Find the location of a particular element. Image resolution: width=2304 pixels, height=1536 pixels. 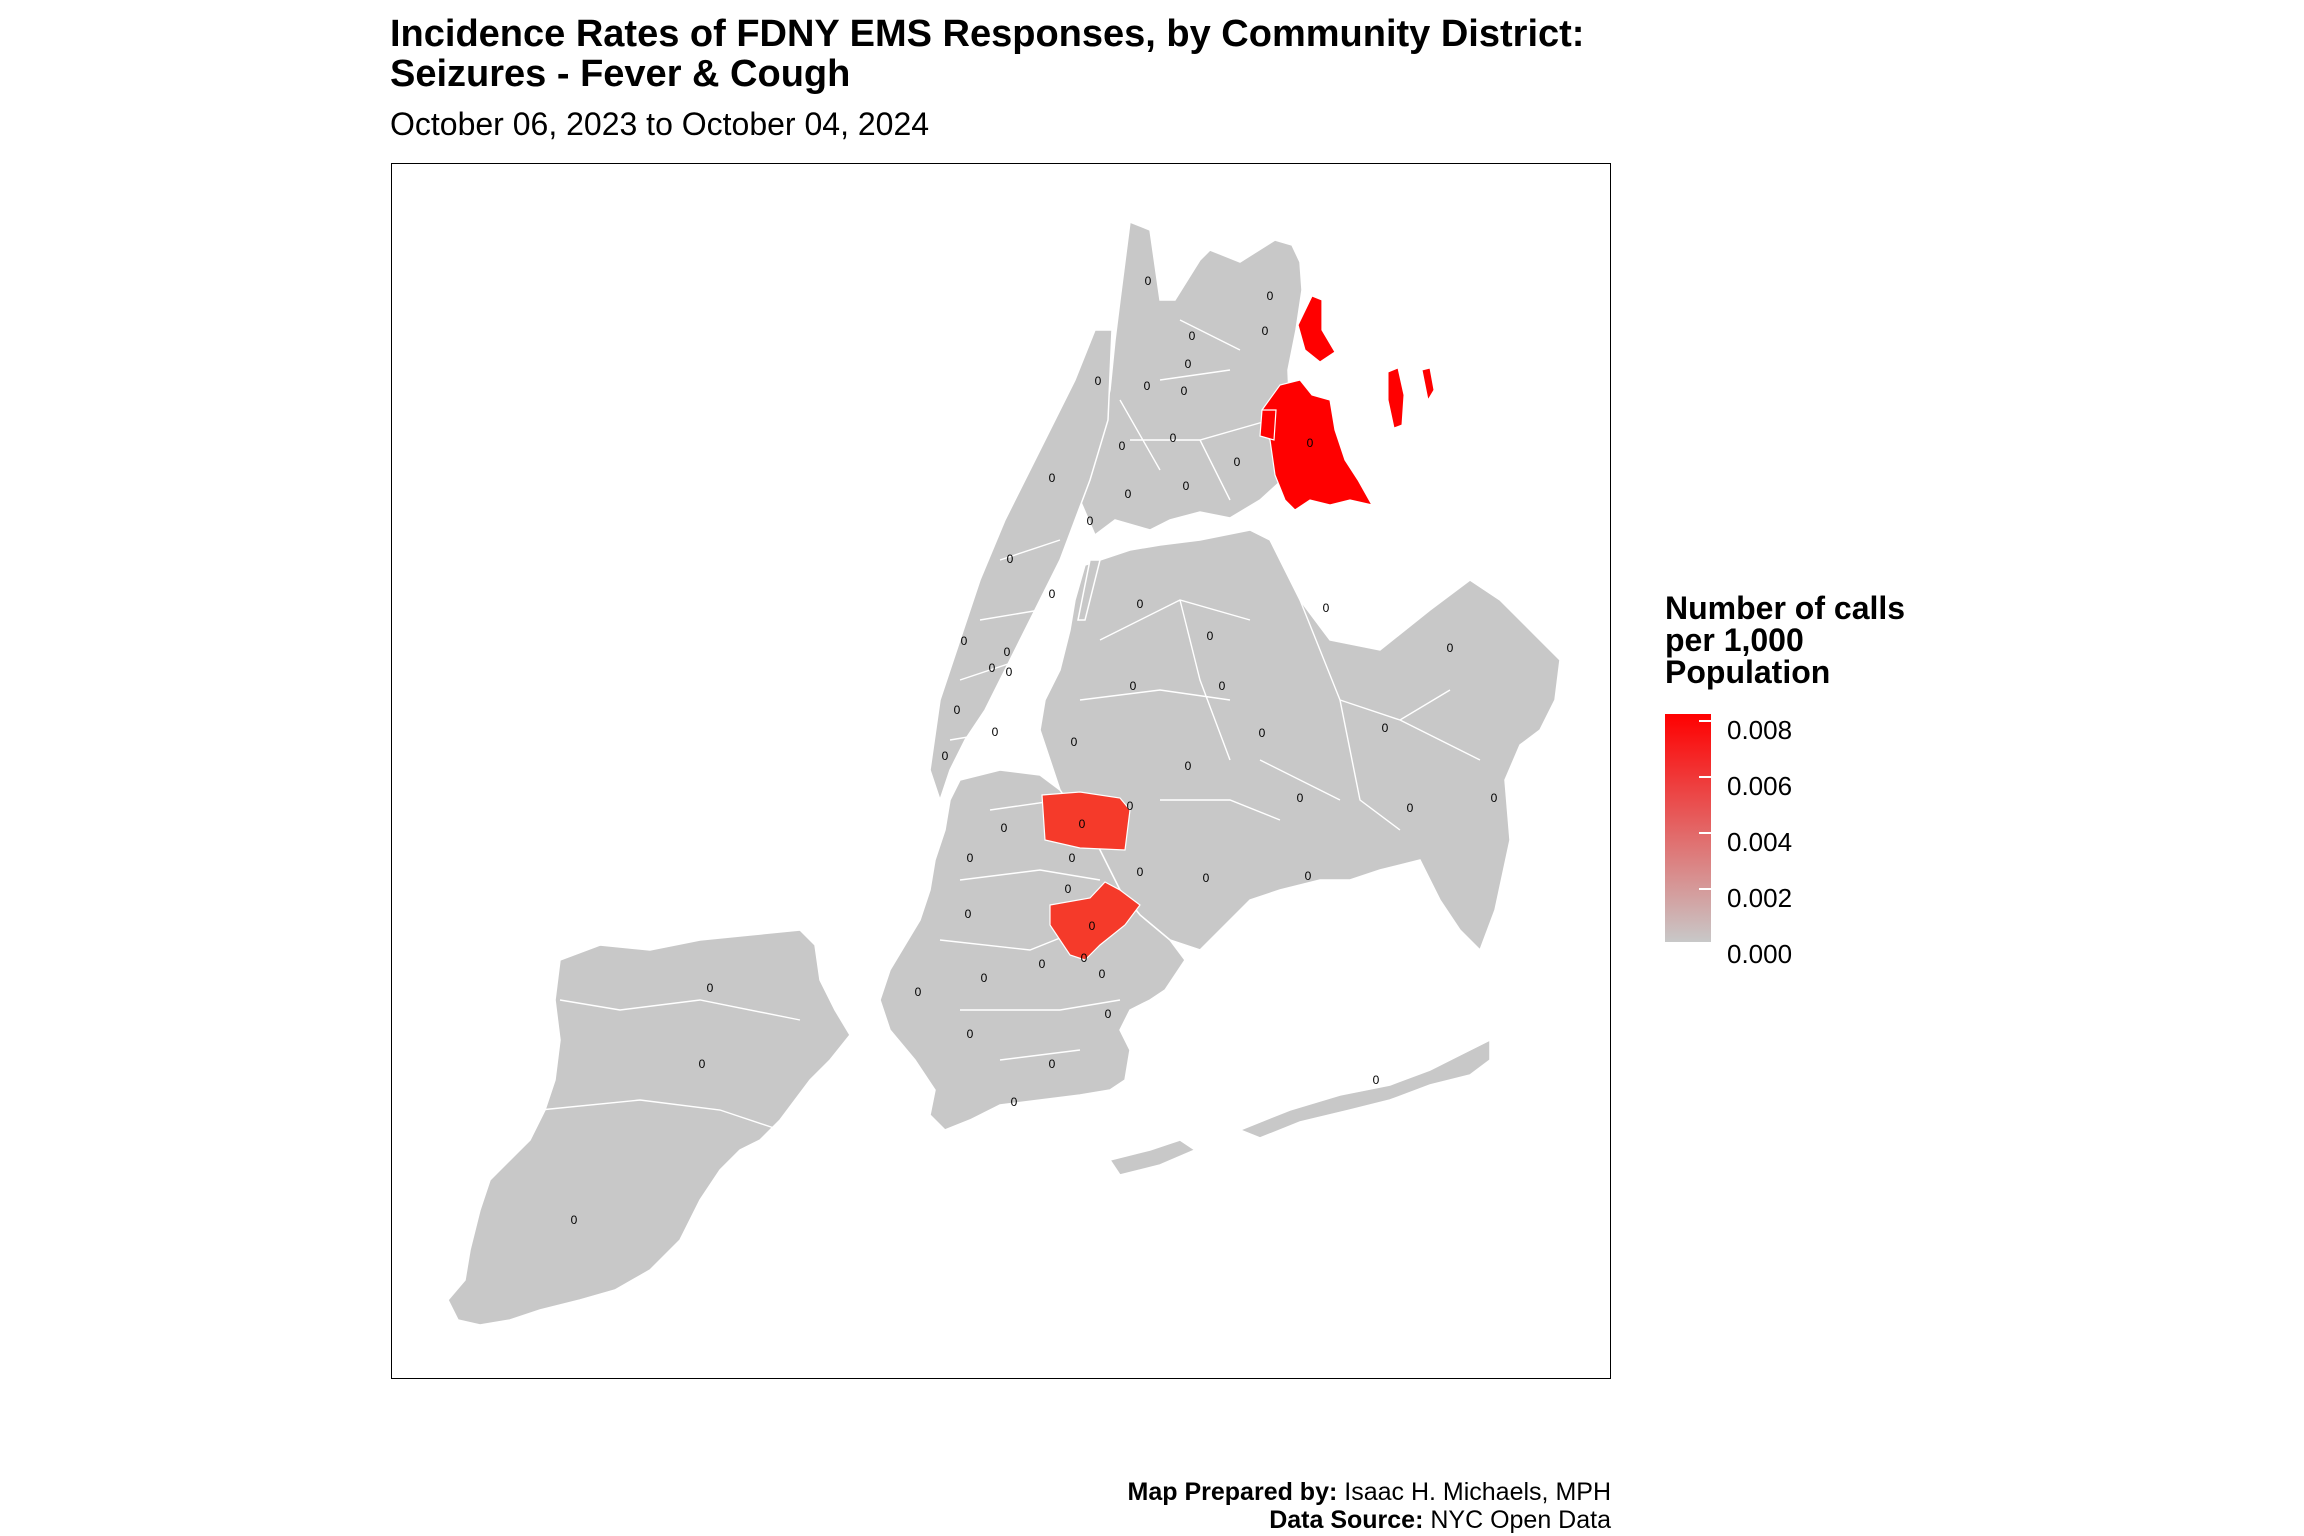

caption-data-source: Data Source: NYC Open Data is located at coordinates (1440, 1520).